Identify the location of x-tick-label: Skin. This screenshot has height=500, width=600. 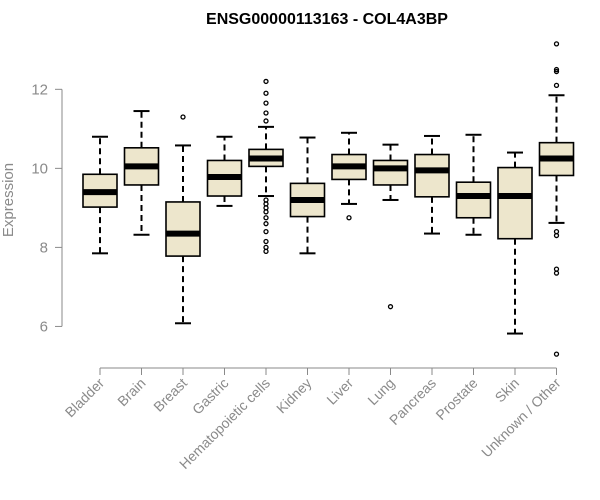
(507, 390).